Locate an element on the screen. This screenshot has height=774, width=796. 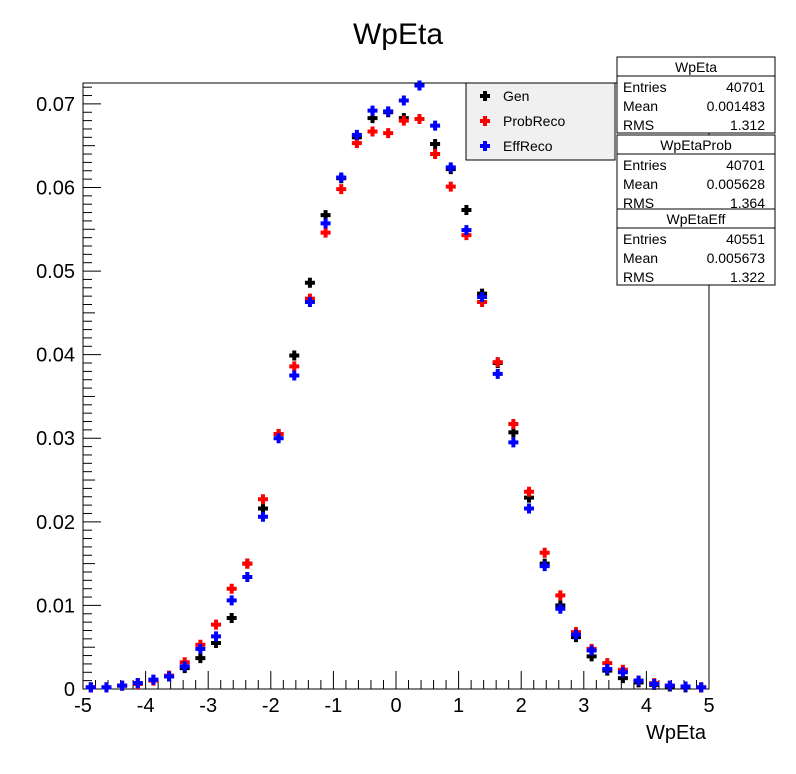
y-tick-label: 0.06 is located at coordinates (55, 188).